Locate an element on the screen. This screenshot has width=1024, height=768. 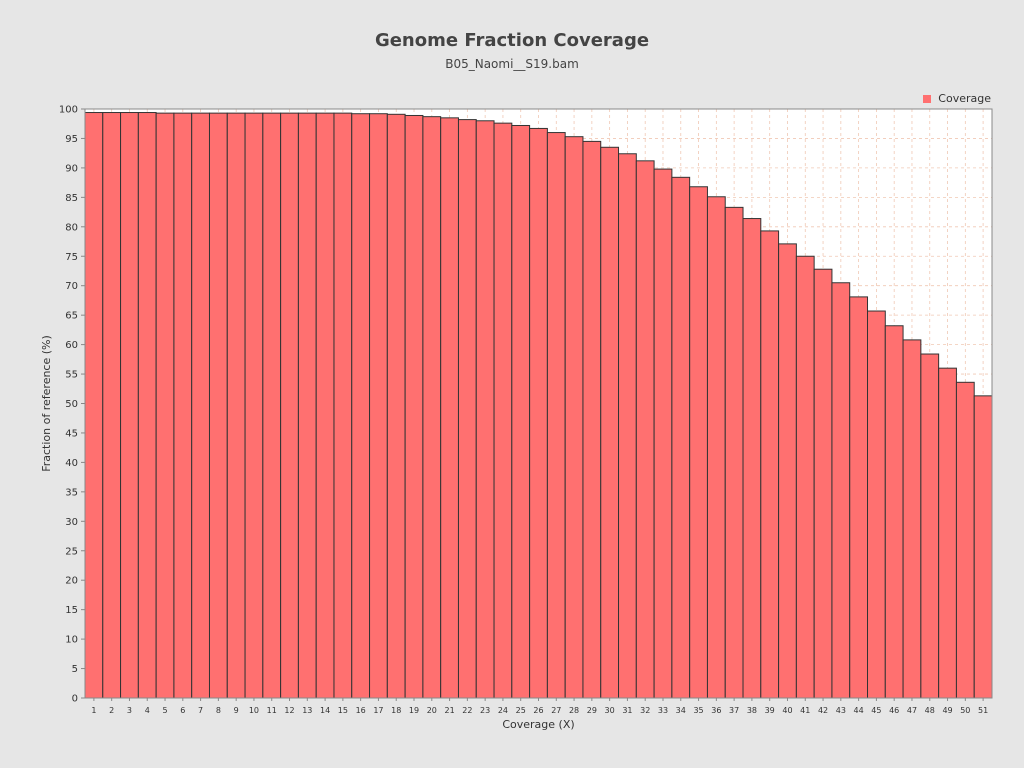
y-tick-label: 40 is located at coordinates (71, 463).